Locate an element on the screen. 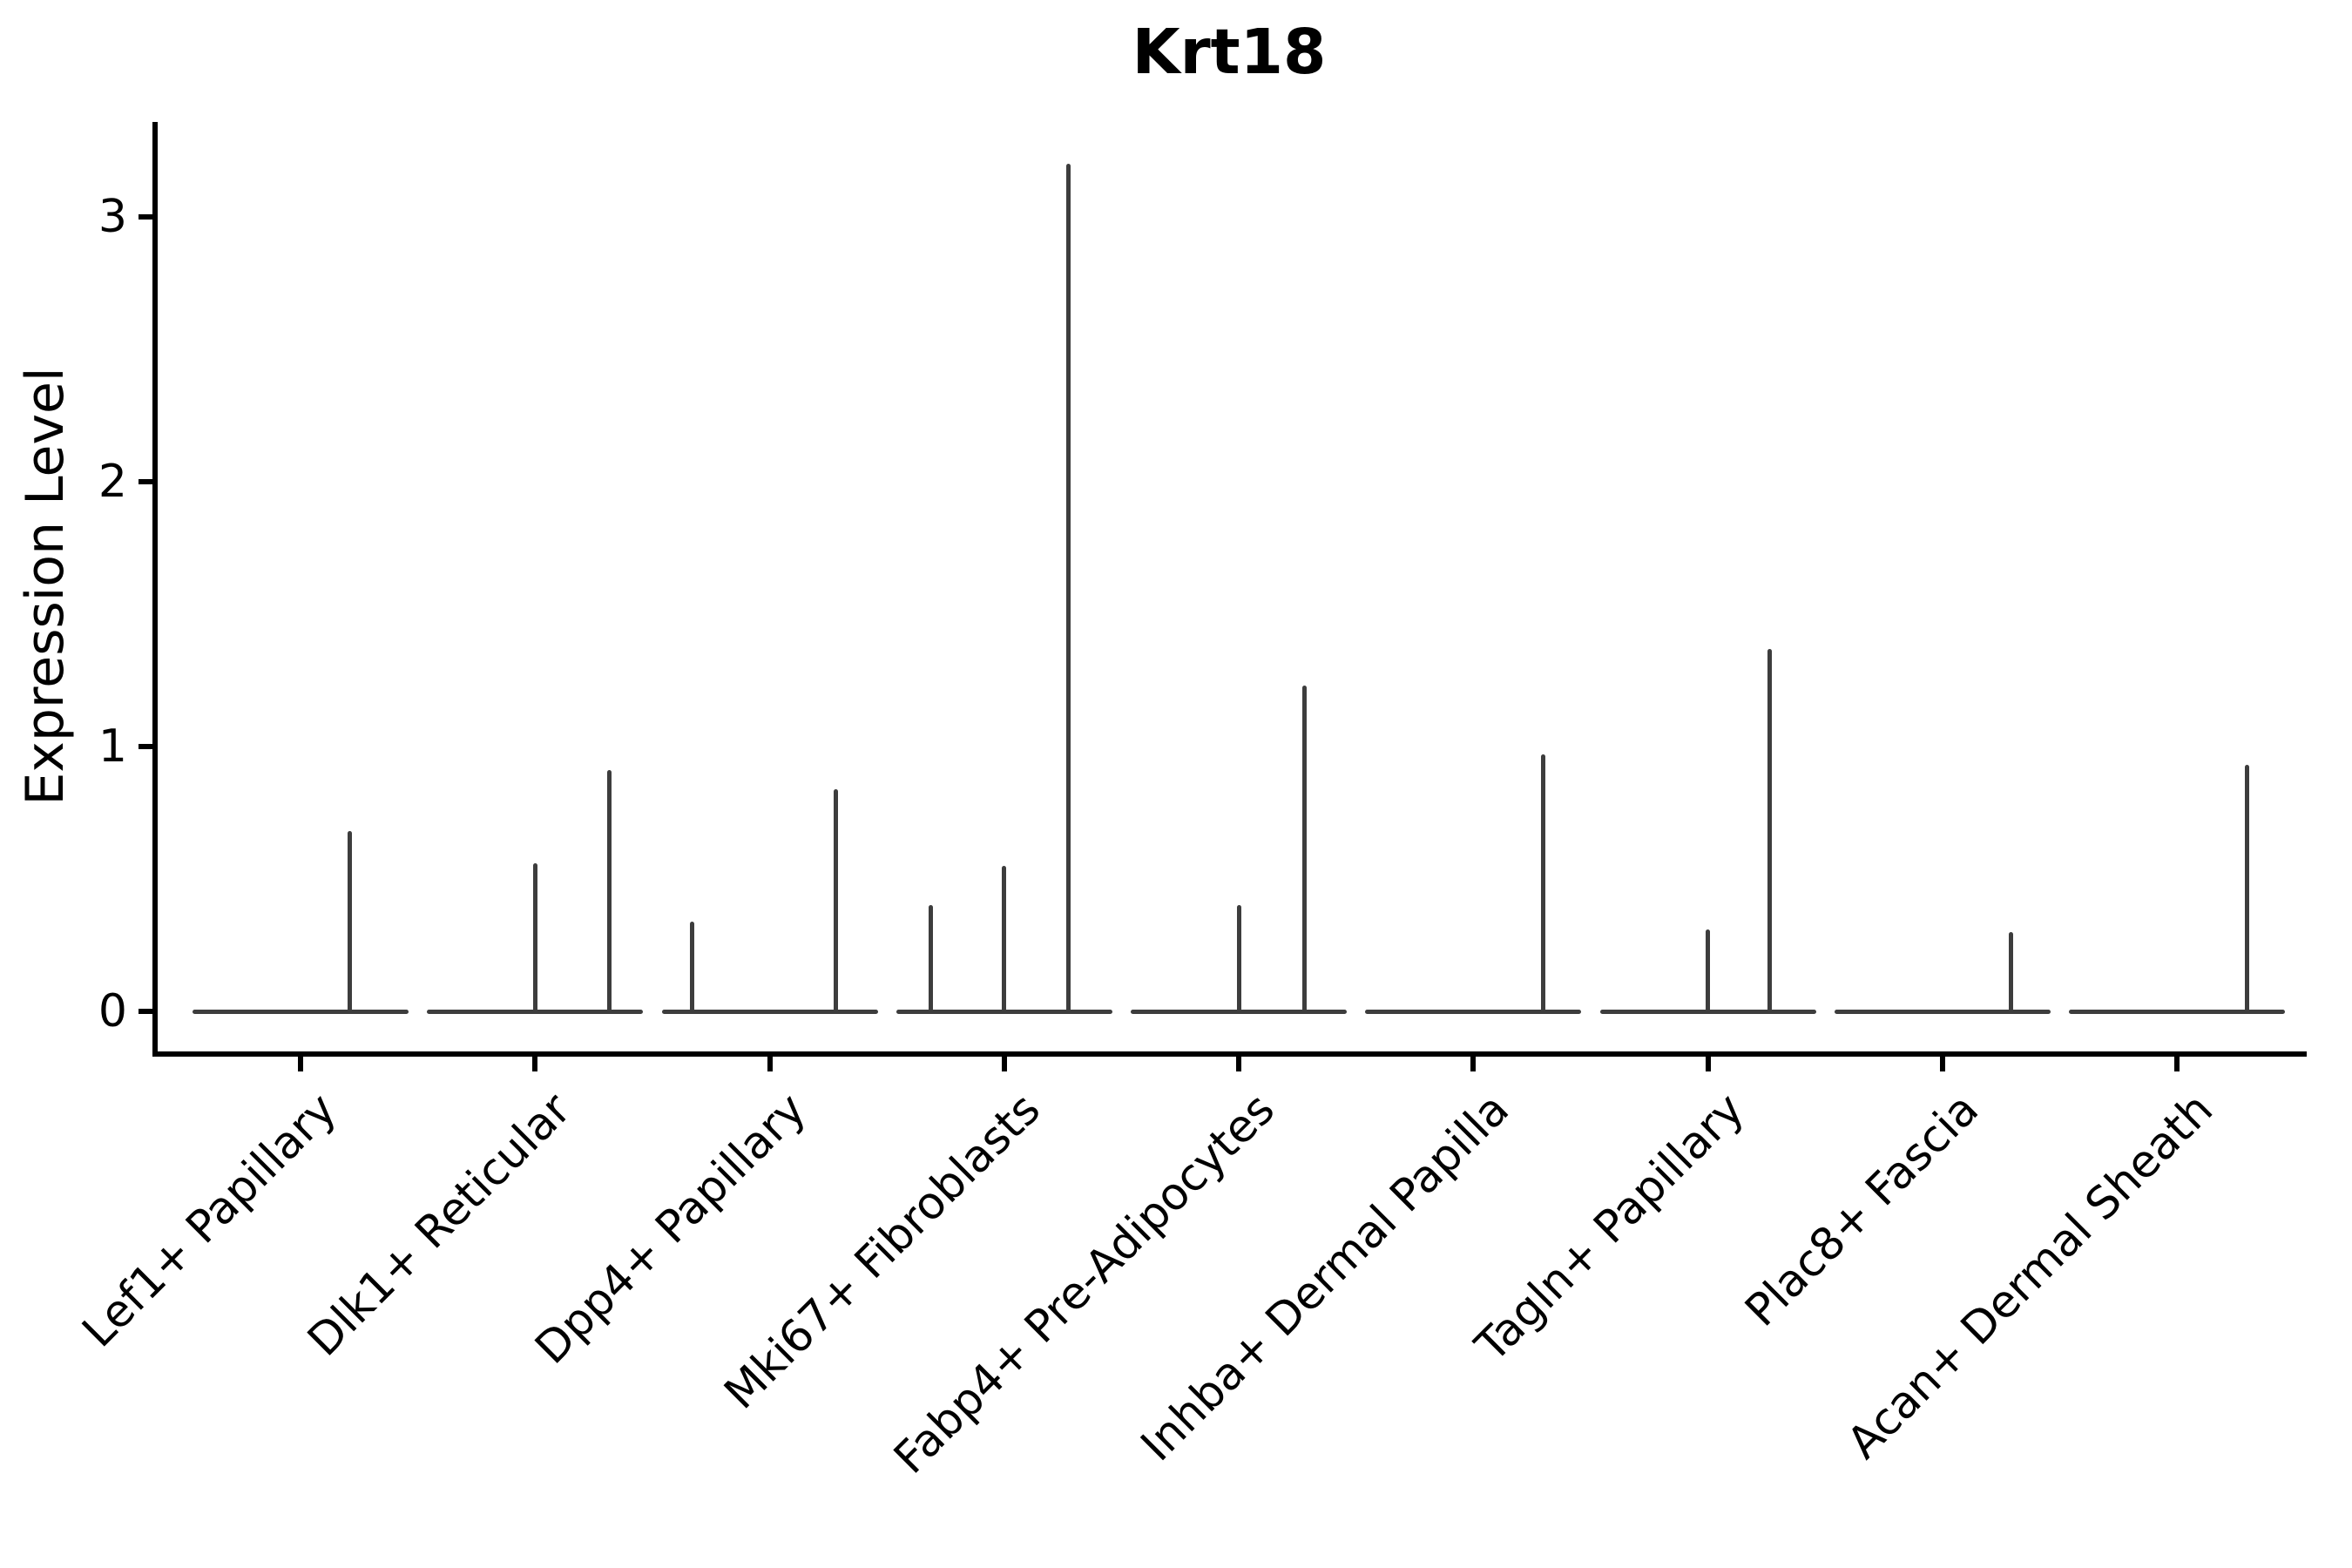 The height and width of the screenshot is (1568, 2352). x-tick-label: Lef1+ Papillary is located at coordinates (209, 1221).